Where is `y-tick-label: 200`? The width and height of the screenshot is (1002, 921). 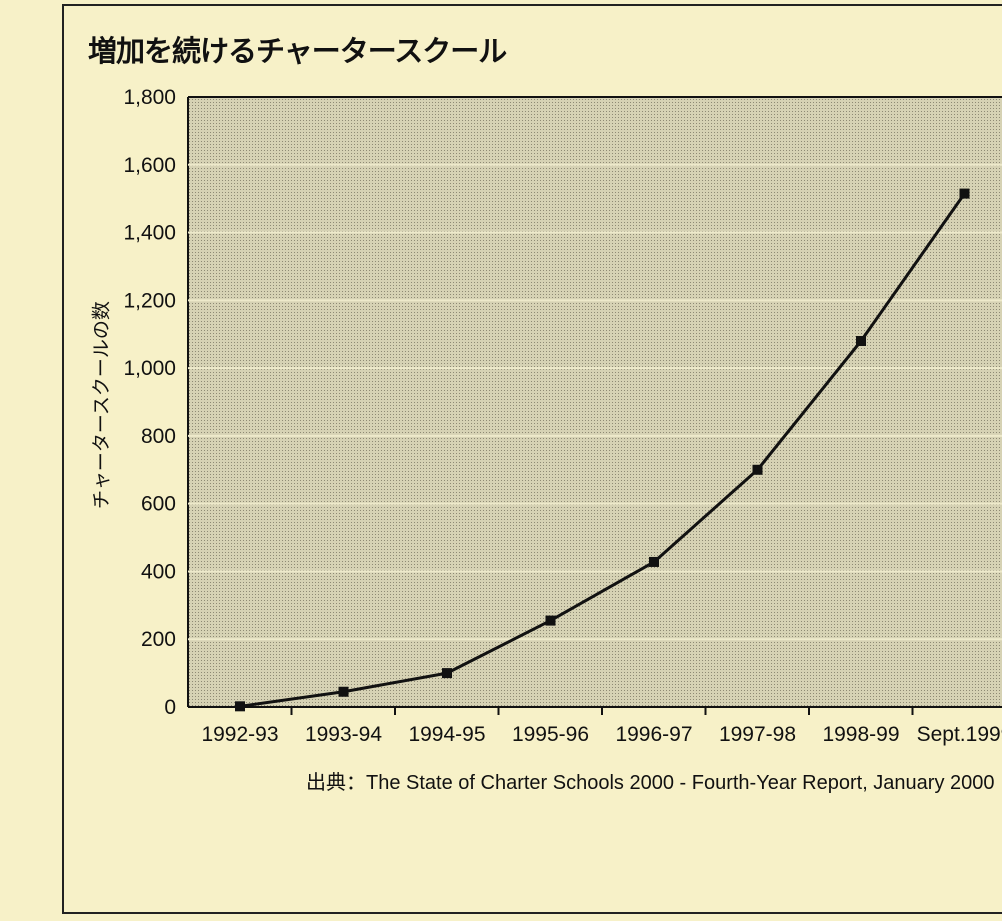
y-tick-label: 200 is located at coordinates (158, 639).